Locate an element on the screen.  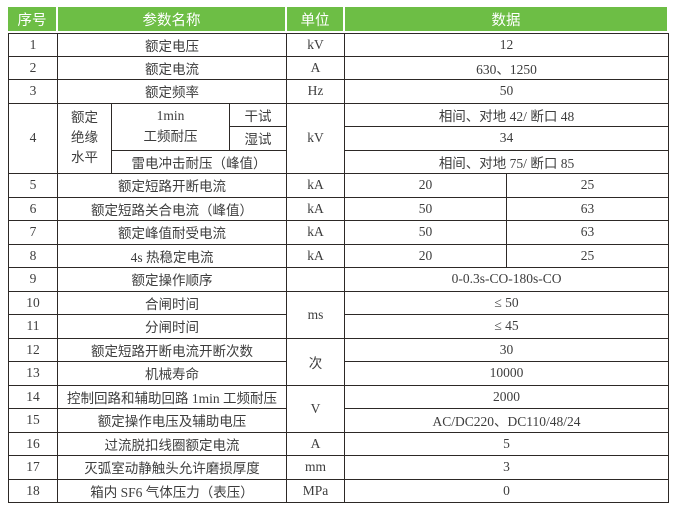
row-10-11-unit: ms is located at coordinates (316, 315).